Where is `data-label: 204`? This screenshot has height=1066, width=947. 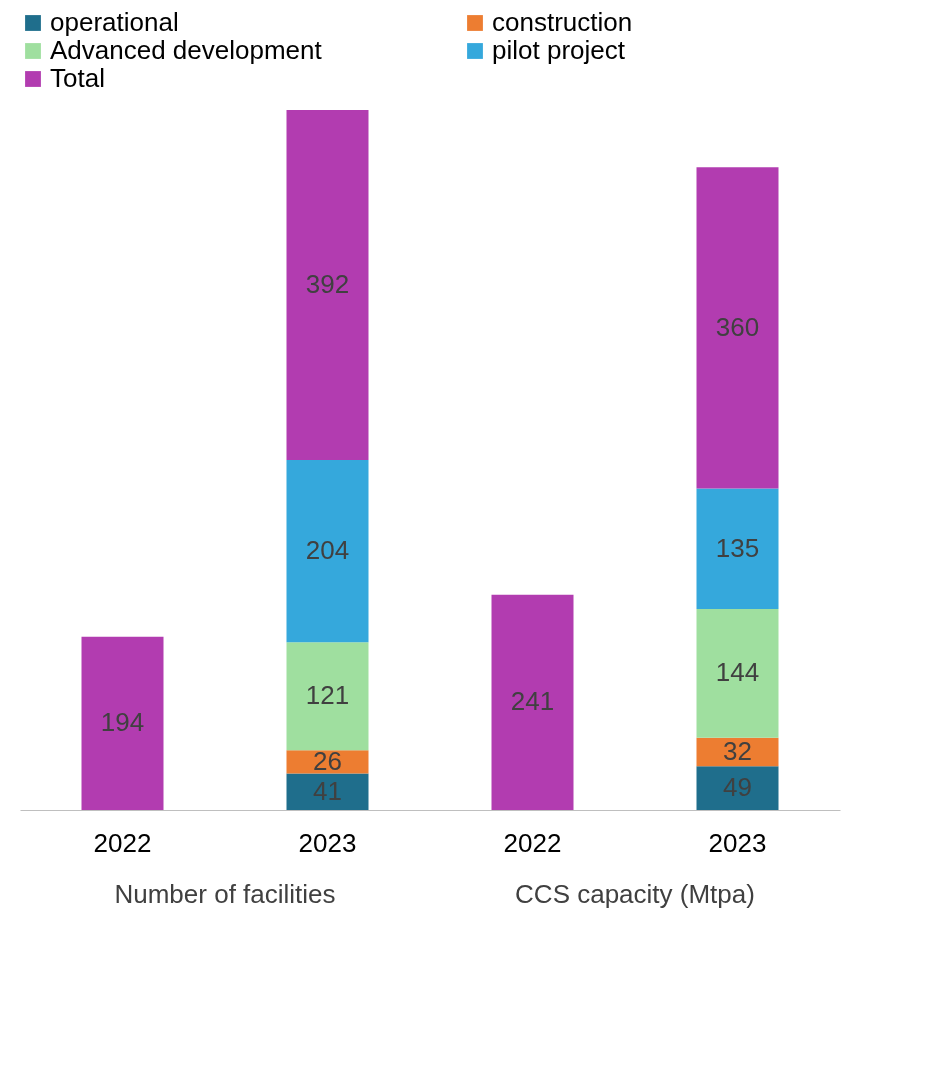 data-label: 204 is located at coordinates (327, 550).